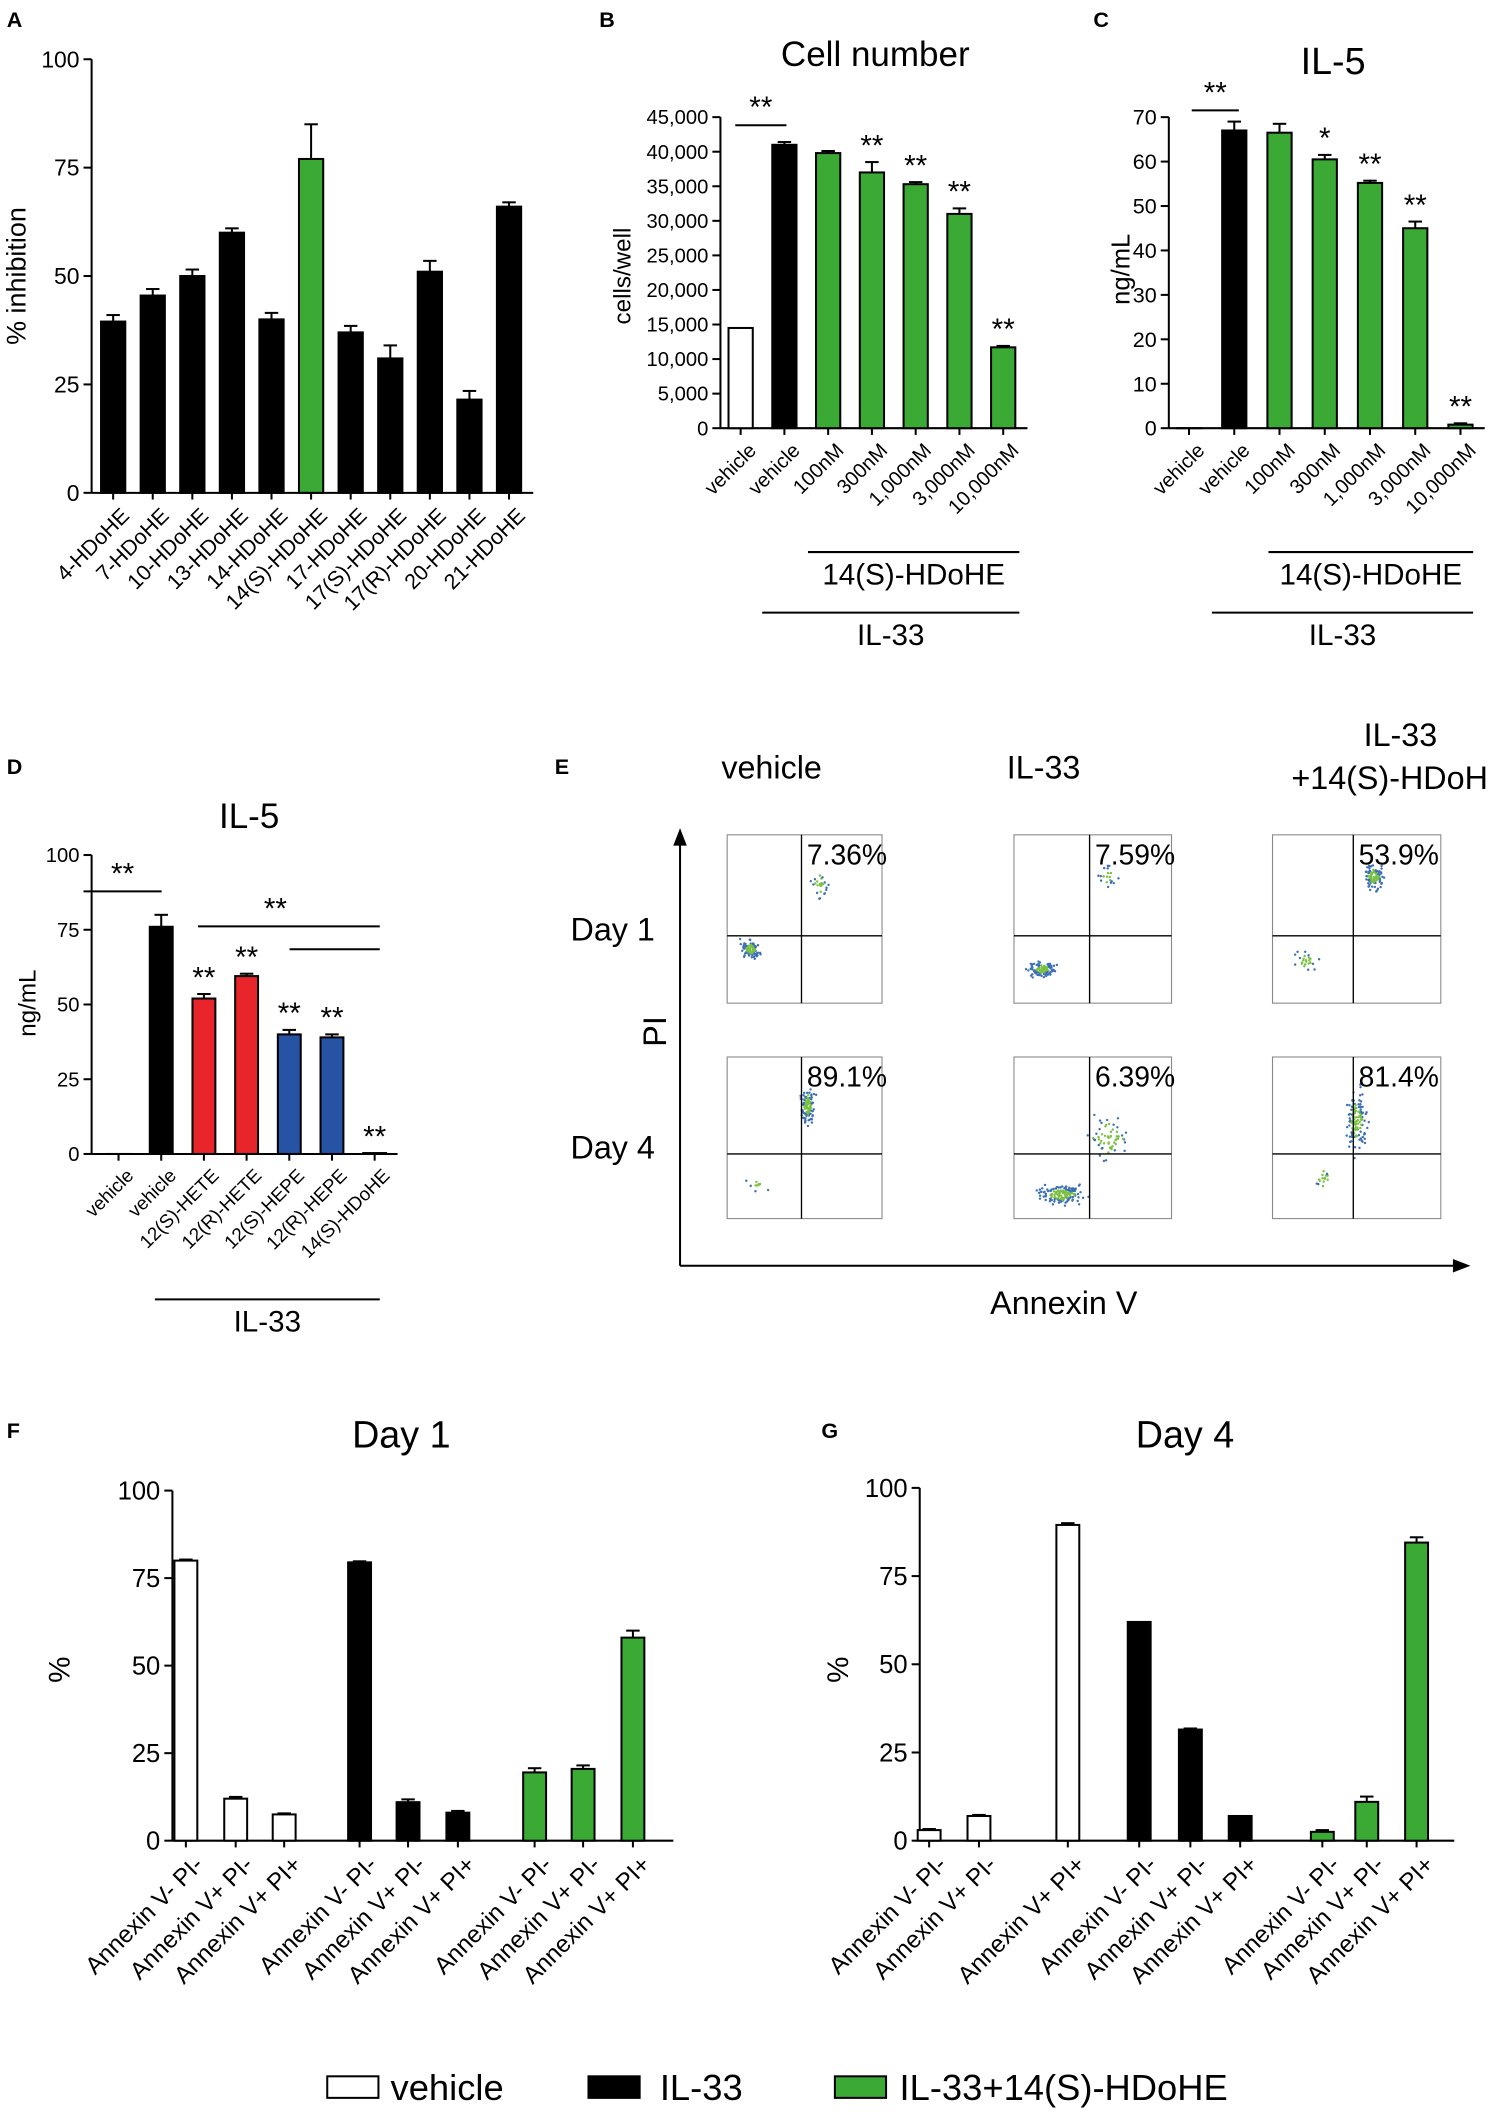 The width and height of the screenshot is (1488, 2112). What do you see at coordinates (1121, 269) in the screenshot?
I see `y-axis-label: ng/mL` at bounding box center [1121, 269].